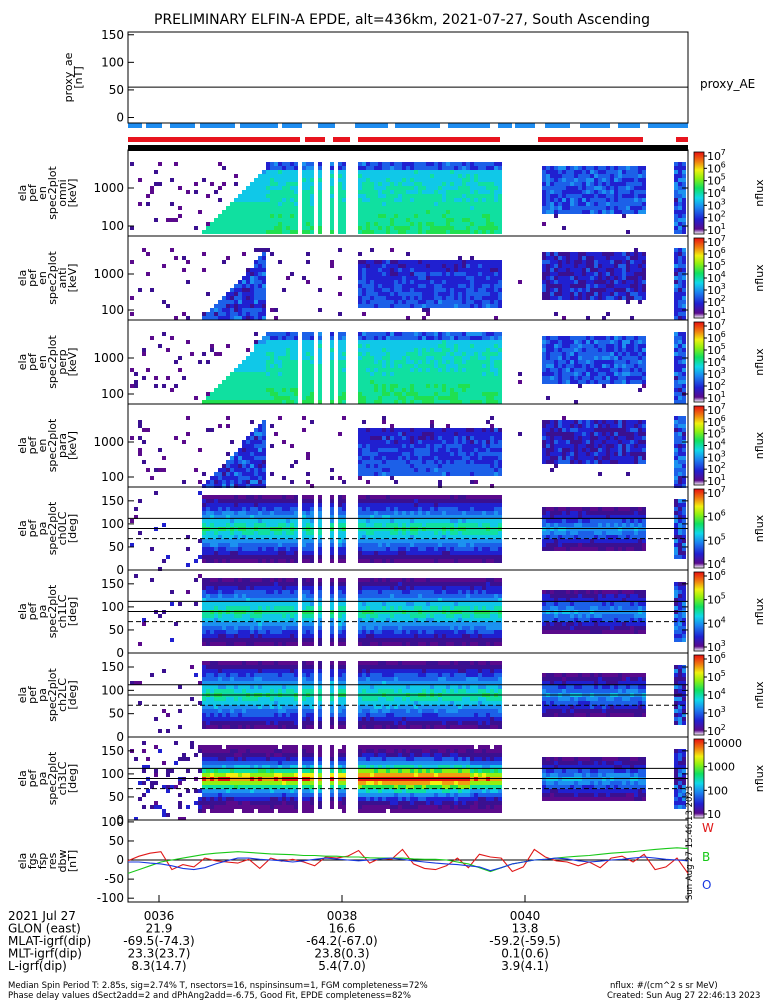 This screenshot has height=1004, width=775. Describe the element at coordinates (182, 125) in the screenshot. I see `status-bar-blue` at that location.